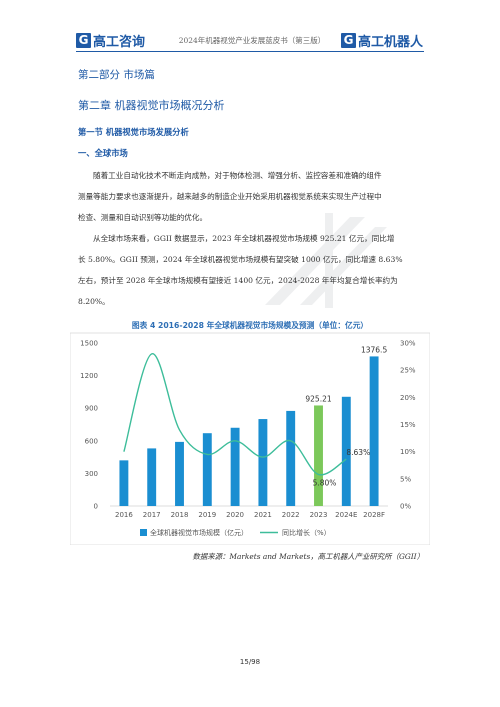 This screenshot has width=500, height=707. Describe the element at coordinates (374, 349) in the screenshot. I see `data-label: 1376.5` at that location.